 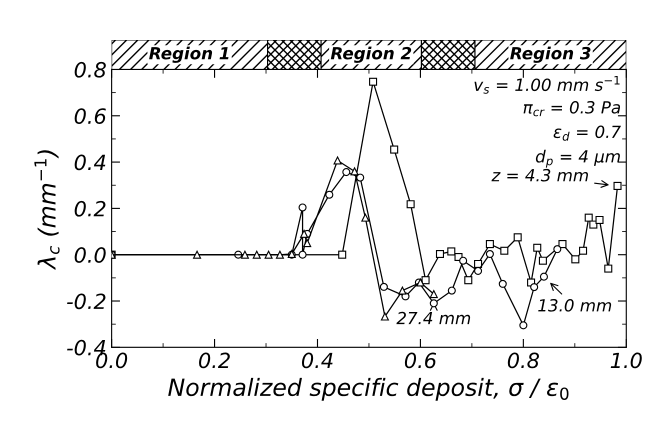 What do you see at coordinates (433, 318) in the screenshot?
I see `annotation: 27.4 mm` at bounding box center [433, 318].